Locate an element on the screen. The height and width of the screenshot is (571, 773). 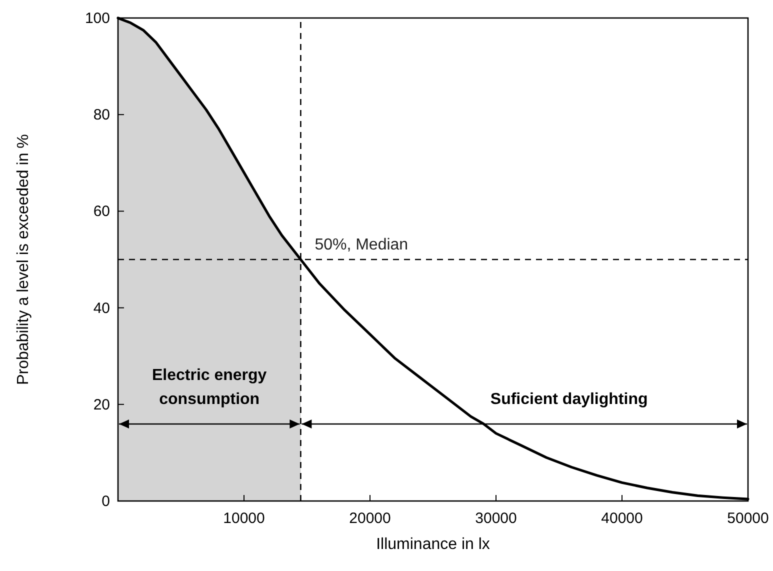
x-tick-label: 20000 is located at coordinates (370, 518).